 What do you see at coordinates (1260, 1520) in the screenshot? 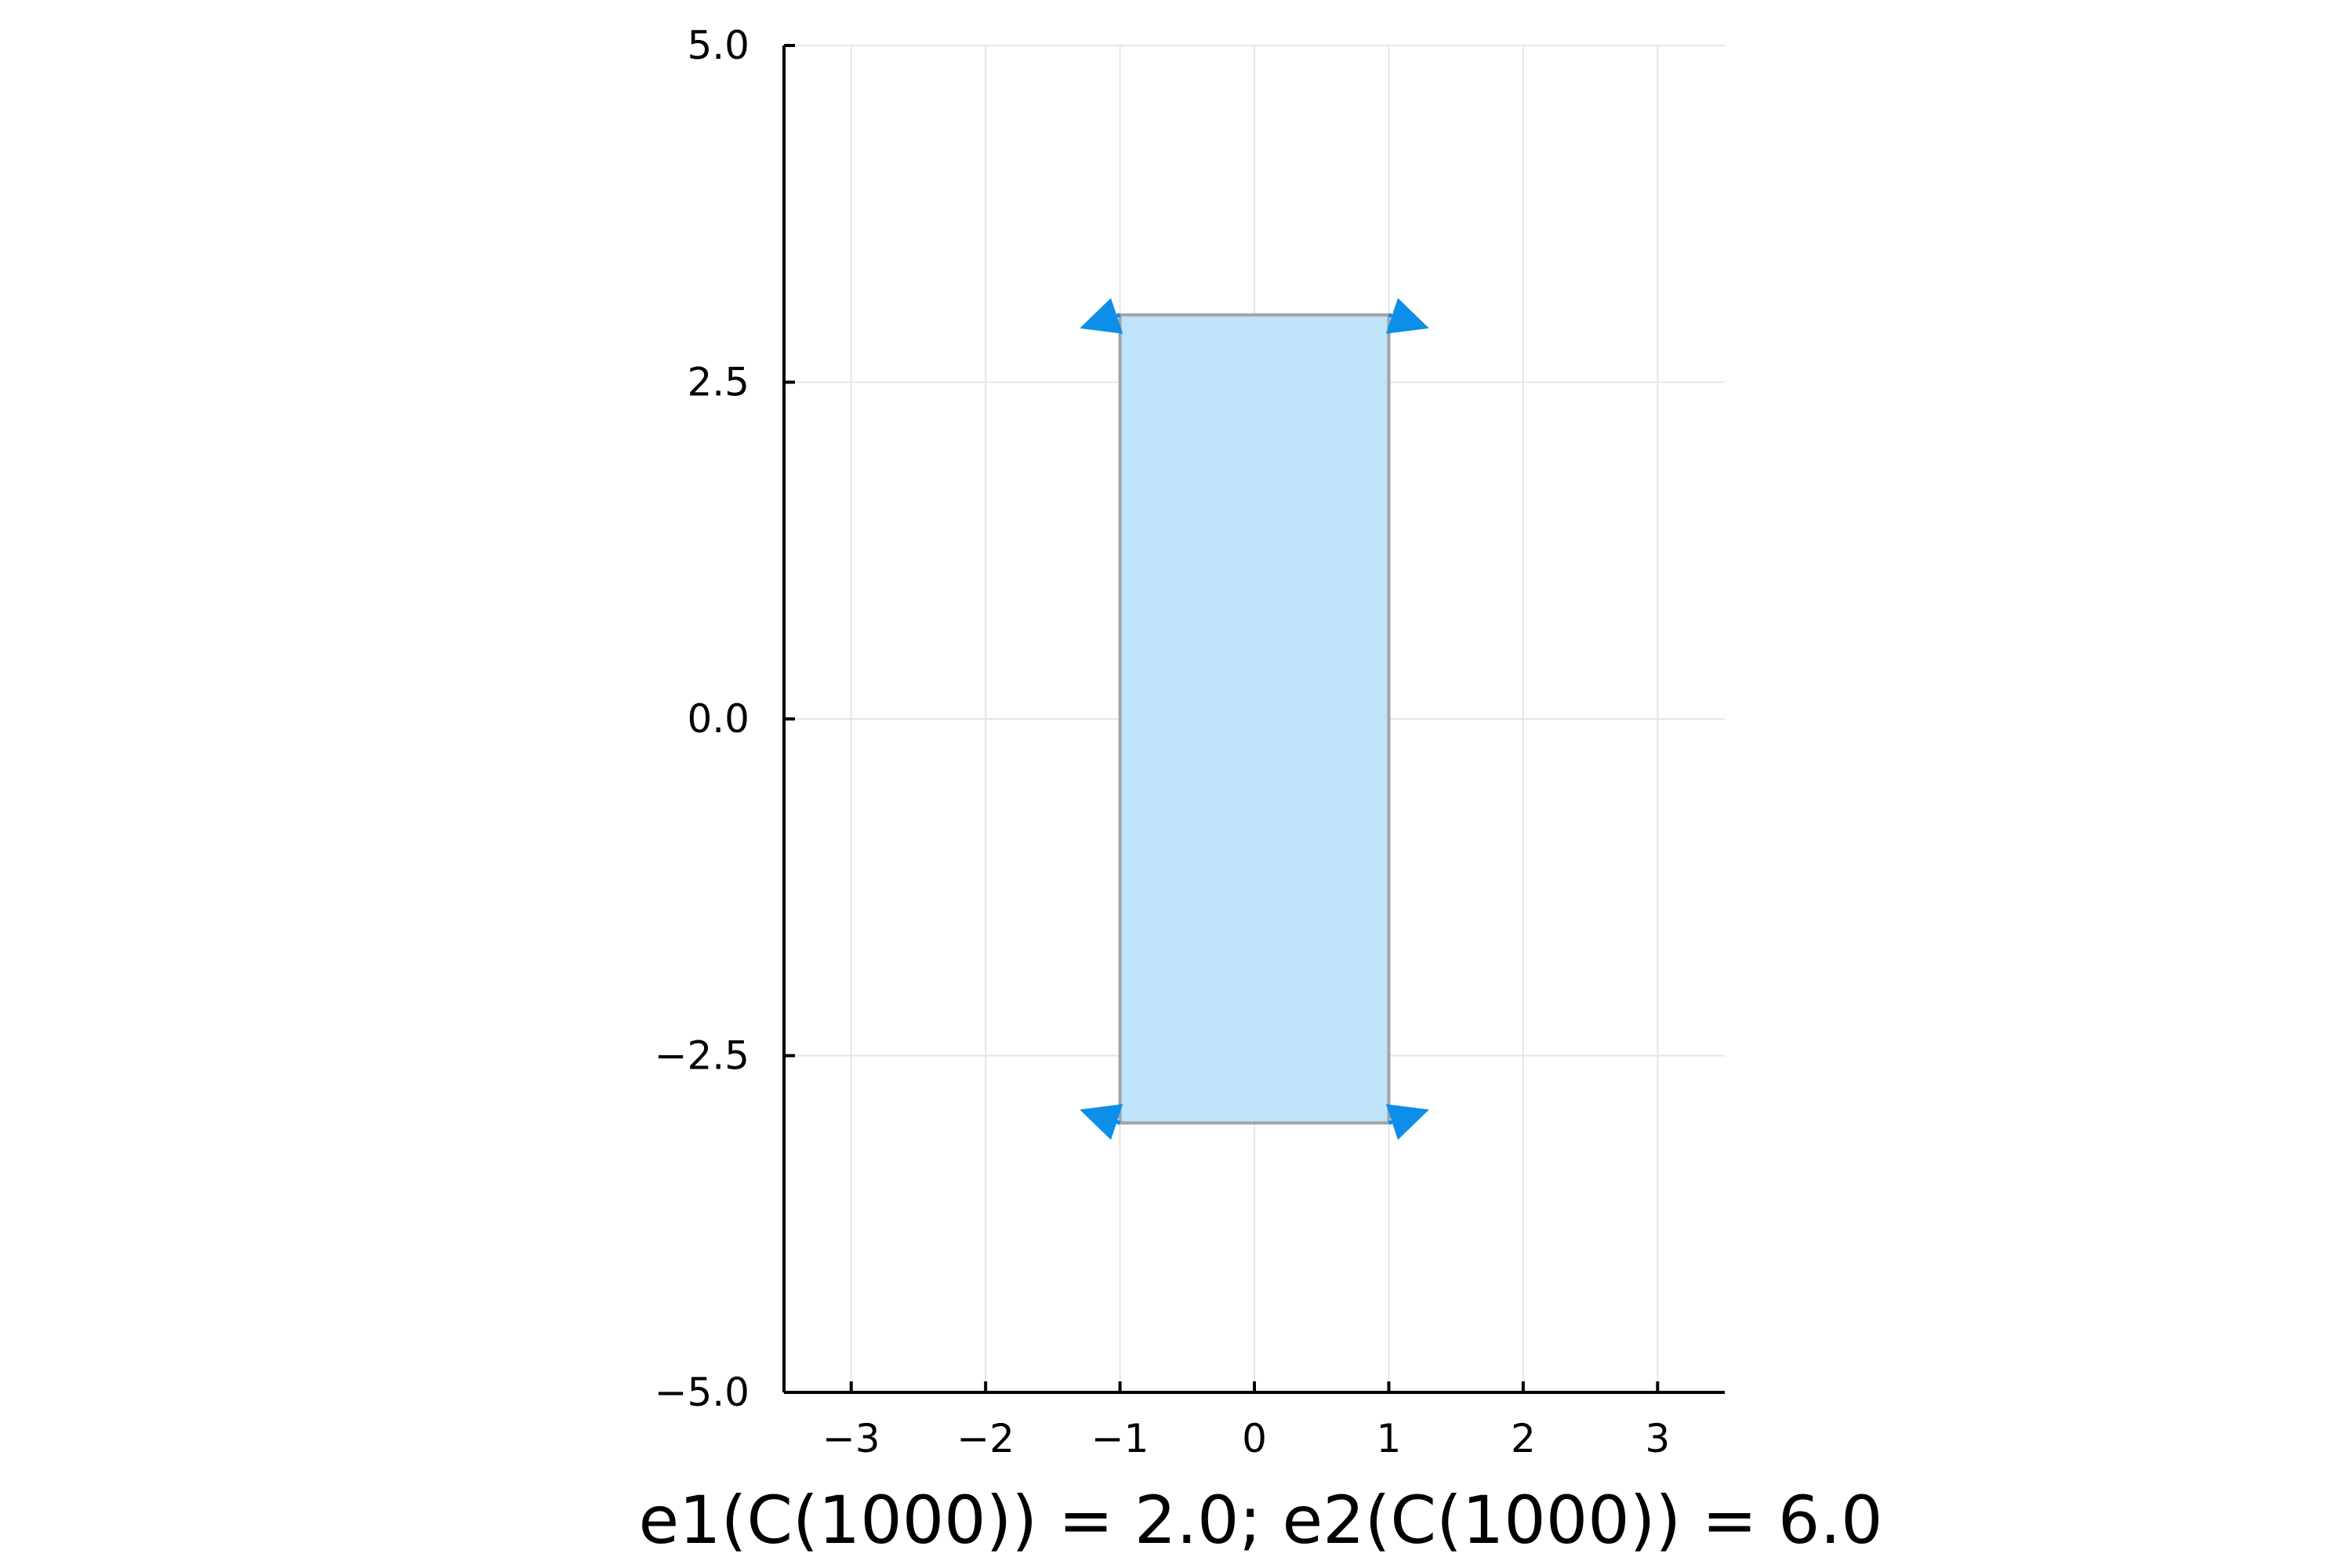
I see `x-axis-label: e1(C(1000)) = 2.0; e2(C(1000)) = 6.0` at bounding box center [1260, 1520].